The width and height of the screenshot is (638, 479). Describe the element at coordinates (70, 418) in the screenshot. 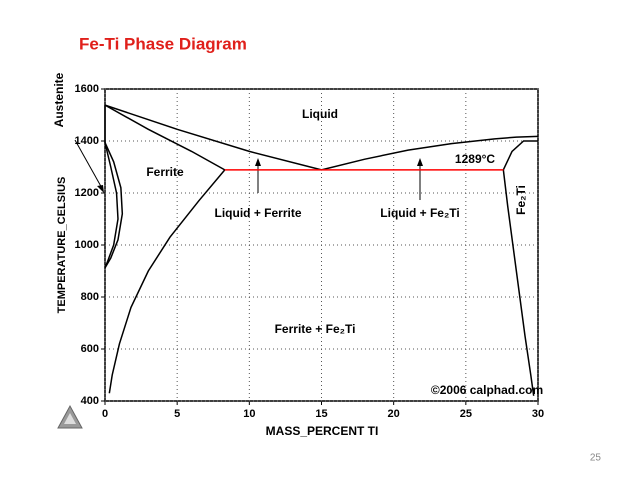

I see `logo-inner` at that location.